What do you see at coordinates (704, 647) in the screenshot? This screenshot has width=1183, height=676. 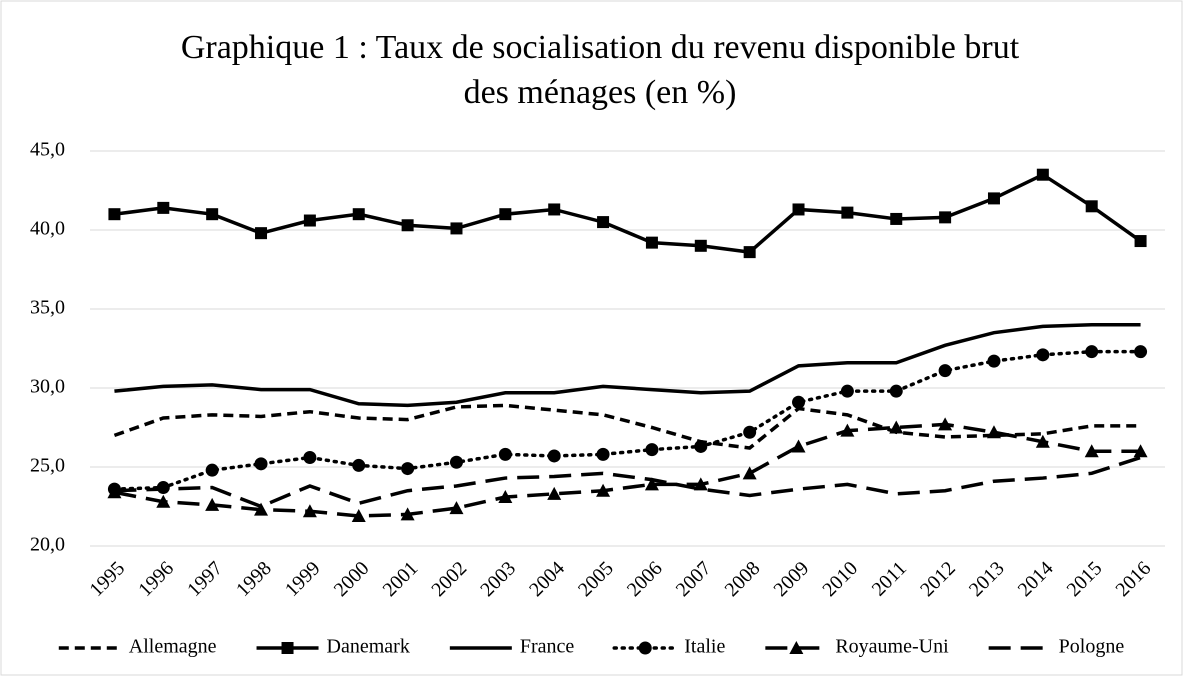 I see `legend-label: Italie` at bounding box center [704, 647].